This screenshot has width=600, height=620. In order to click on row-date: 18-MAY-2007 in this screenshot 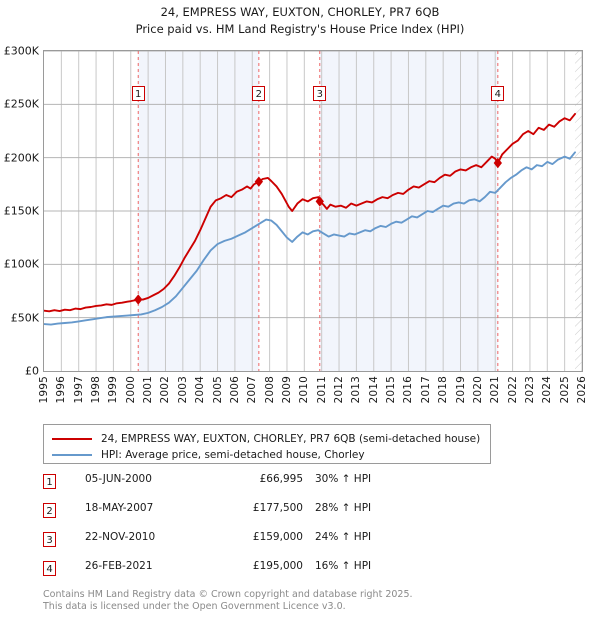, I will do `click(119, 508)`.